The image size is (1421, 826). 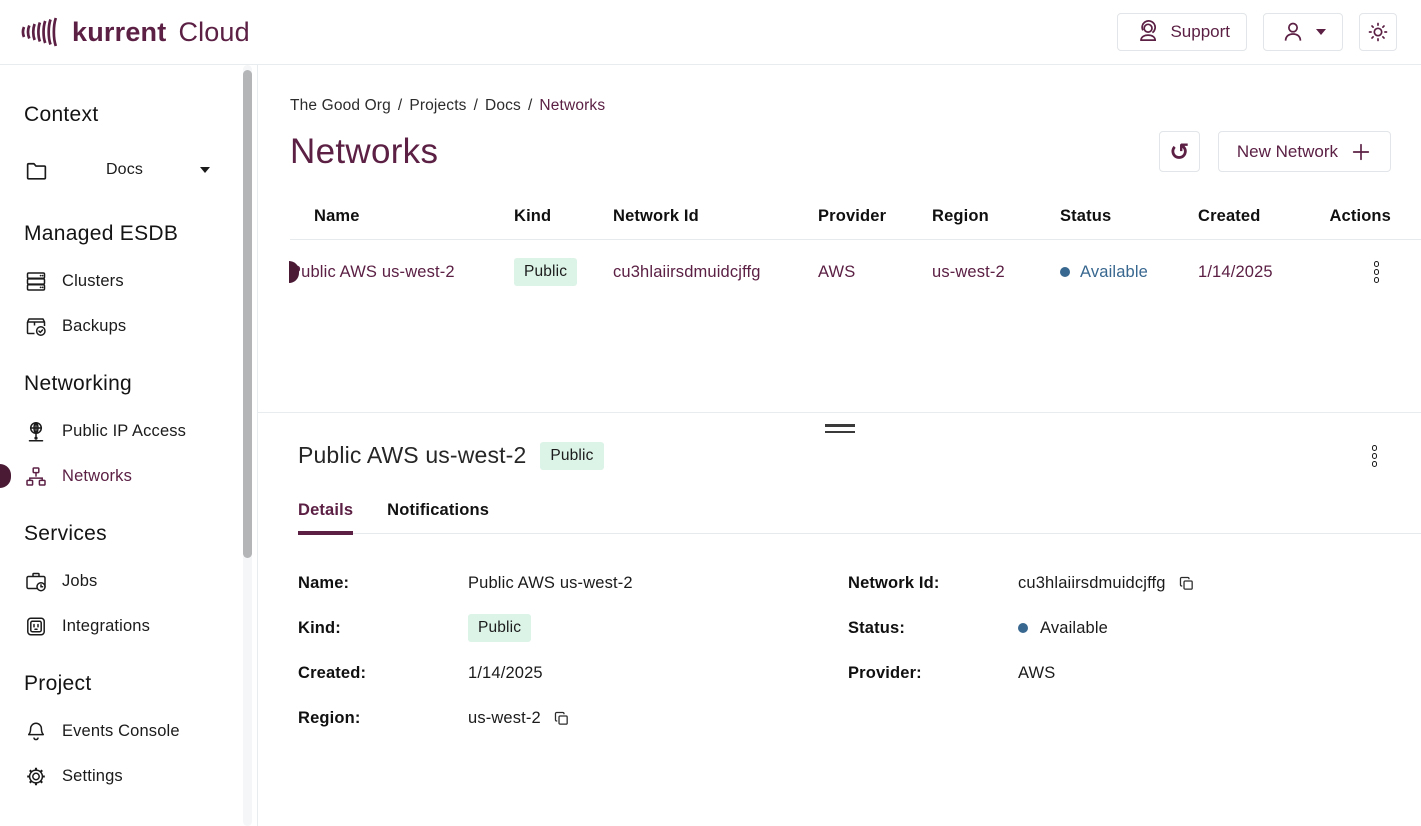 I want to click on refresh-icon: ↺, so click(x=1179, y=151).